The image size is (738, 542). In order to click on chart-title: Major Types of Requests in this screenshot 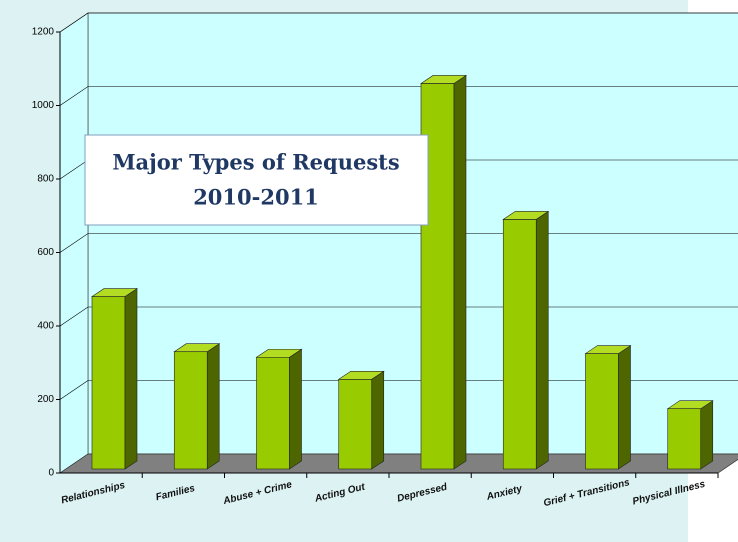, I will do `click(255, 162)`.